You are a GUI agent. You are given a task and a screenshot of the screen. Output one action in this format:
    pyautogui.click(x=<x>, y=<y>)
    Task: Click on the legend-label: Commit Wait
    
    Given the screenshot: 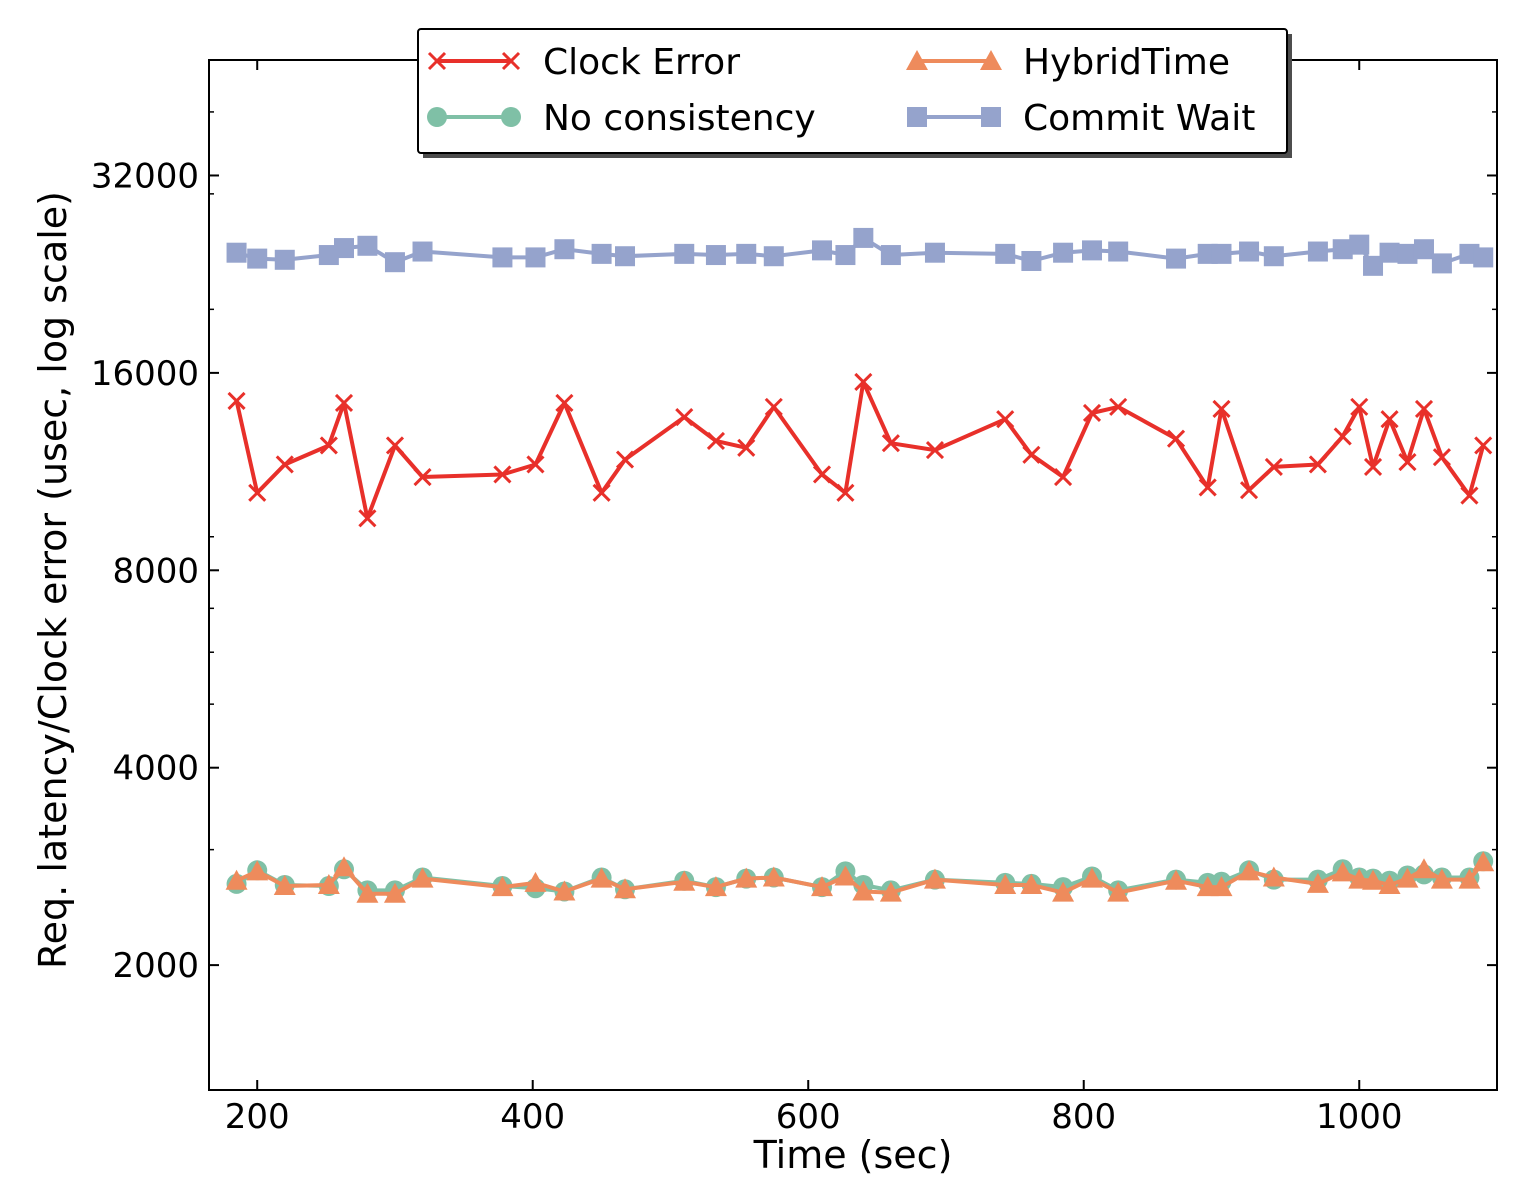 What is the action you would take?
    pyautogui.click(x=1139, y=118)
    